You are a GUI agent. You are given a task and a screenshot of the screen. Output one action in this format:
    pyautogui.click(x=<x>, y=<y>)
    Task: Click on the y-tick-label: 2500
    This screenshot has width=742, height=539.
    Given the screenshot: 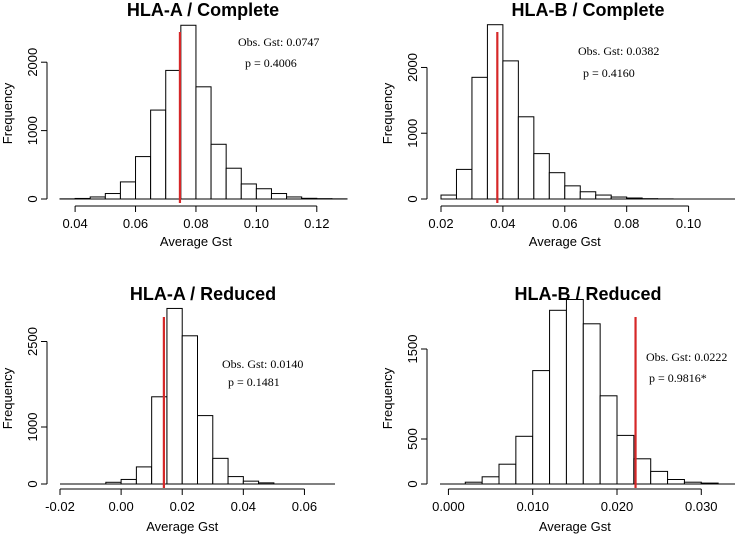 What is the action you would take?
    pyautogui.click(x=32, y=341)
    